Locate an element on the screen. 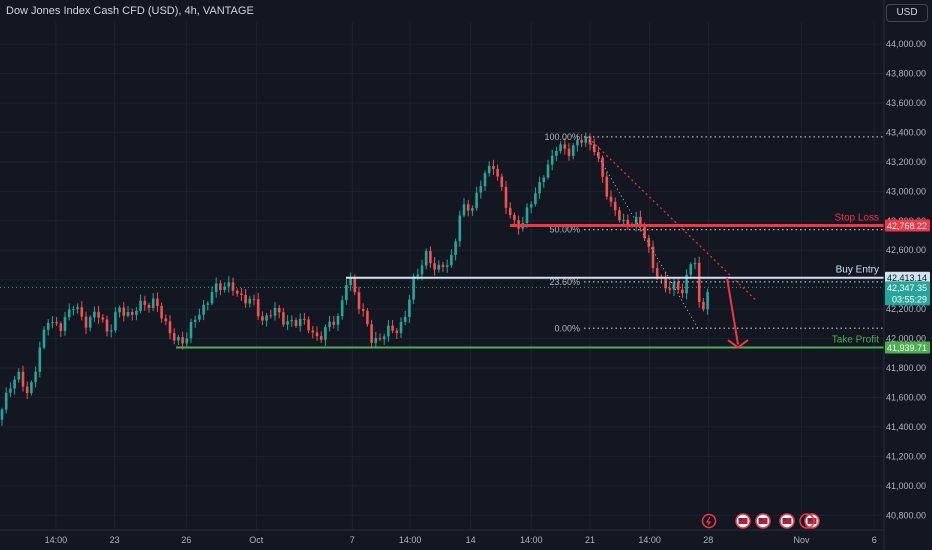 The width and height of the screenshot is (932, 550). stop-loss-price-tag is located at coordinates (907, 225).